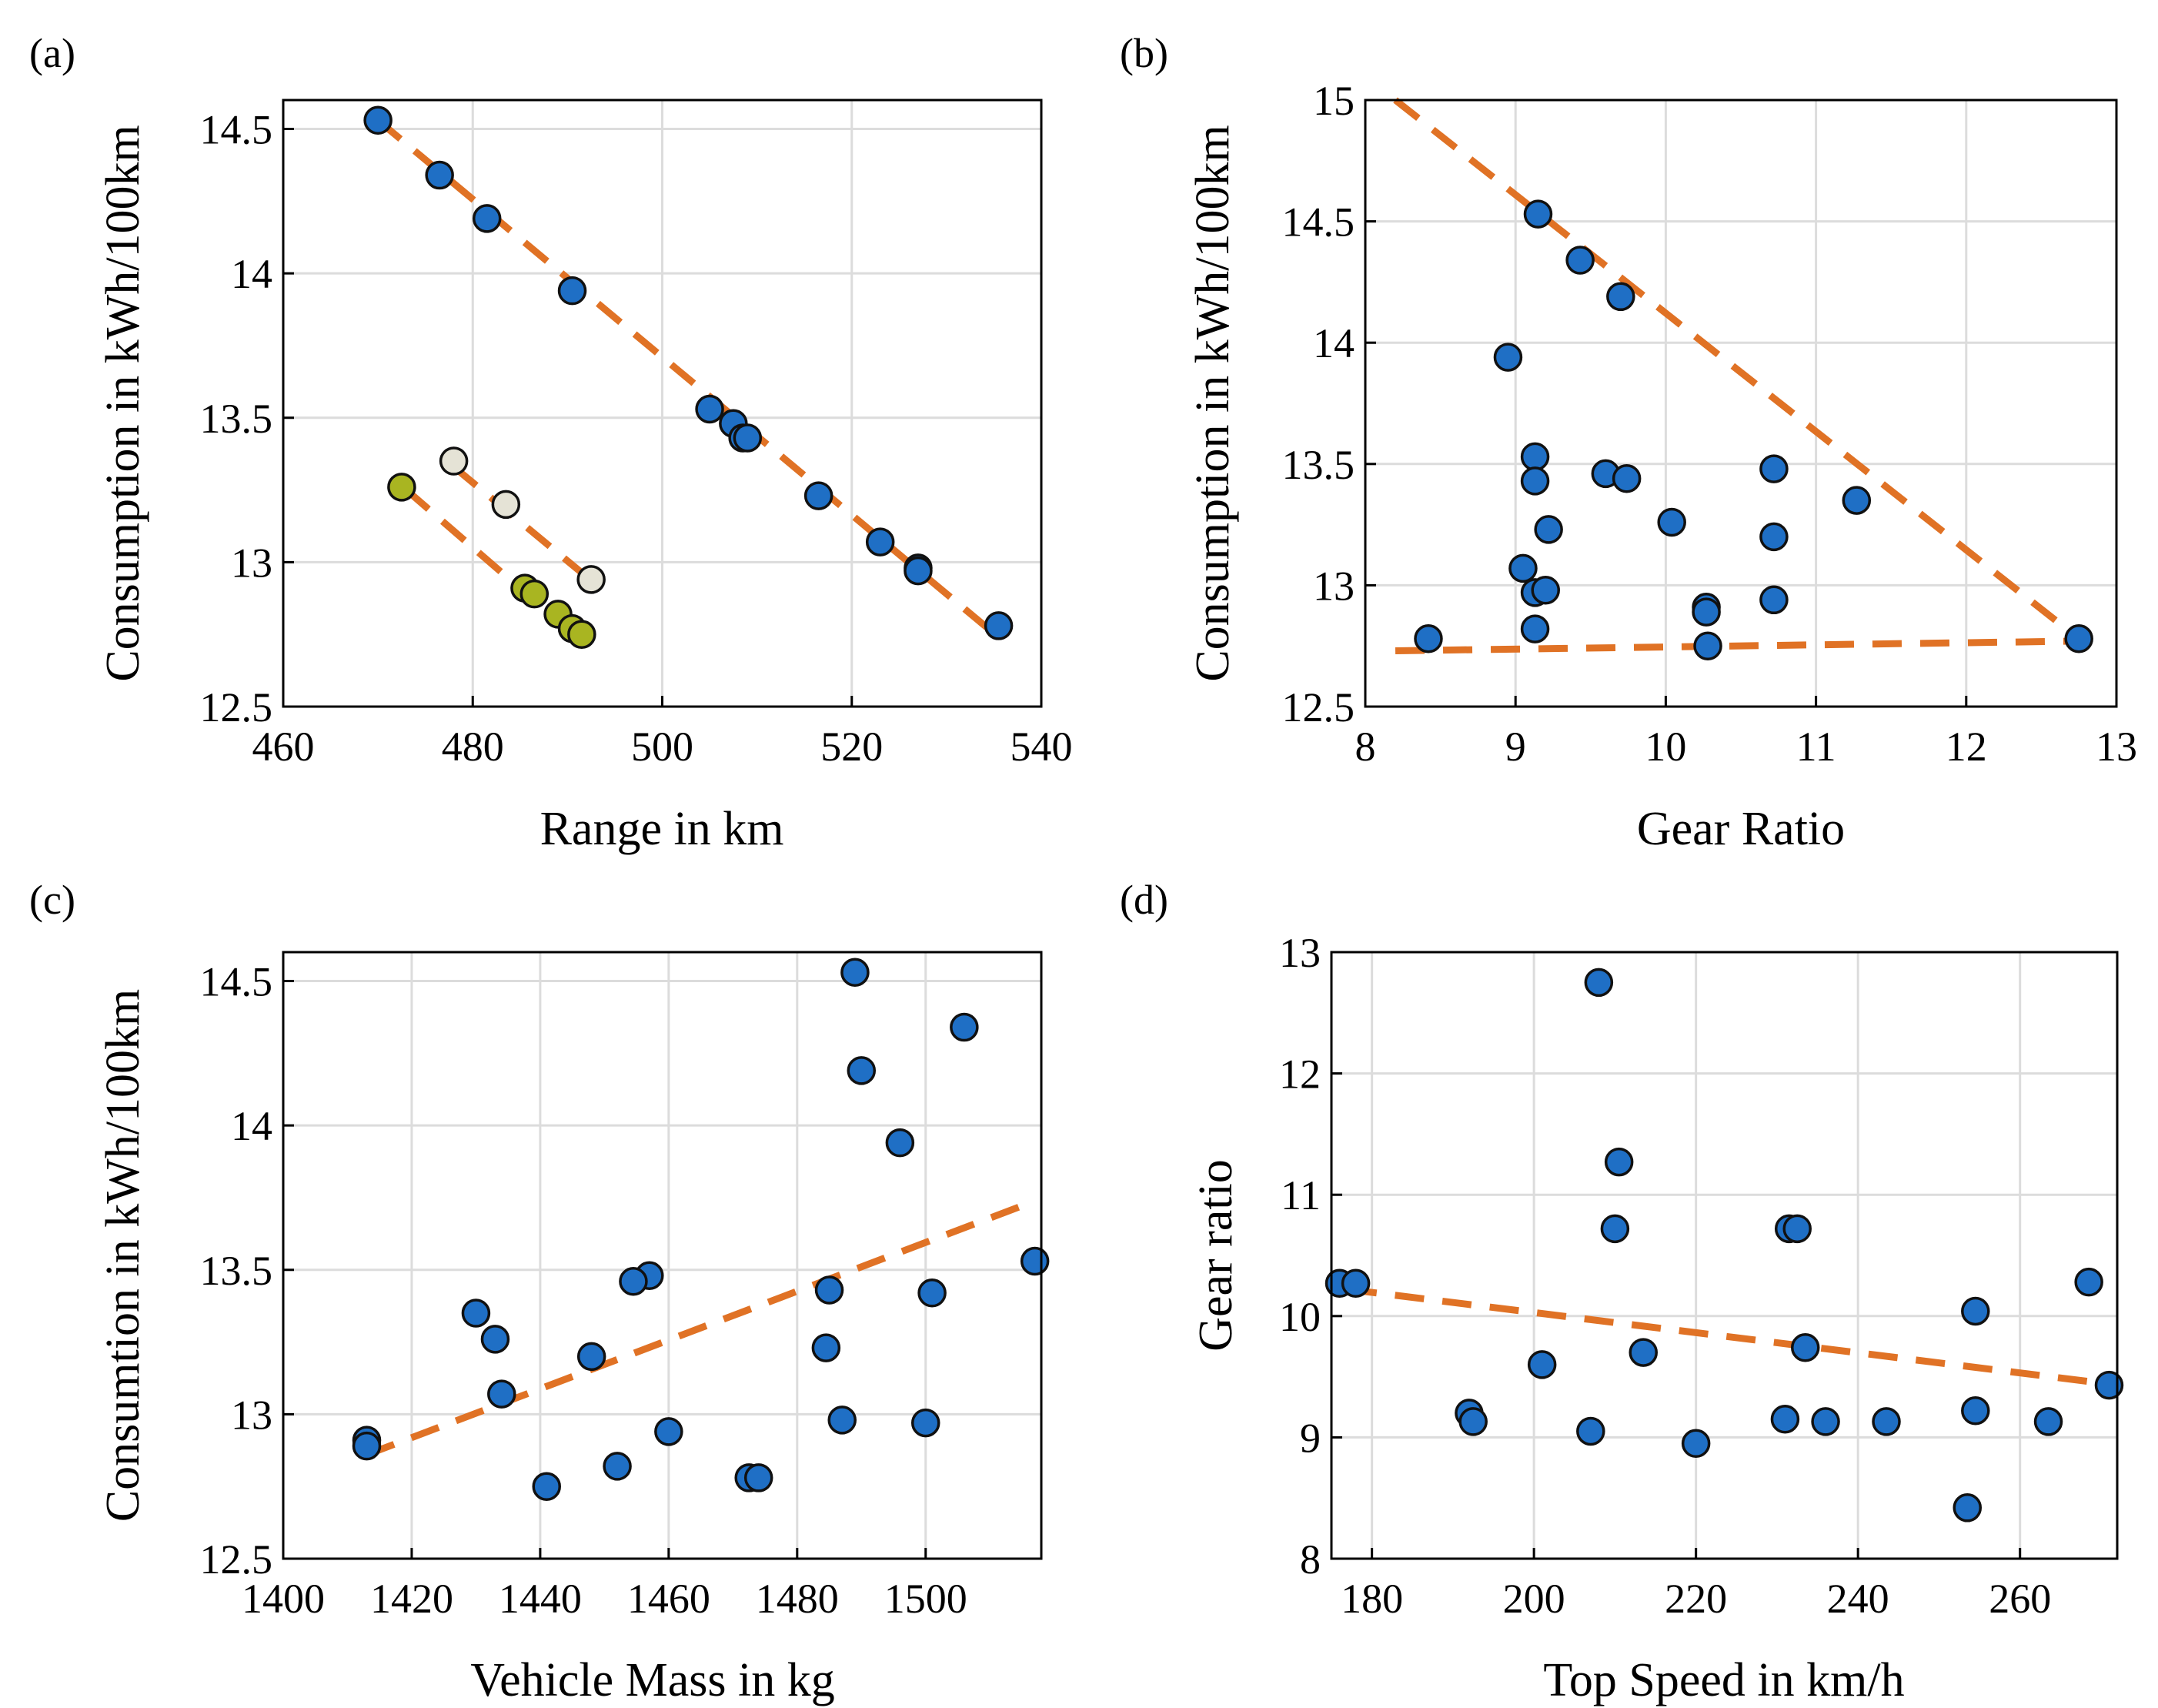  What do you see at coordinates (1318, 465) in the screenshot?
I see `panel-b-y-tick-label: 13.5` at bounding box center [1318, 465].